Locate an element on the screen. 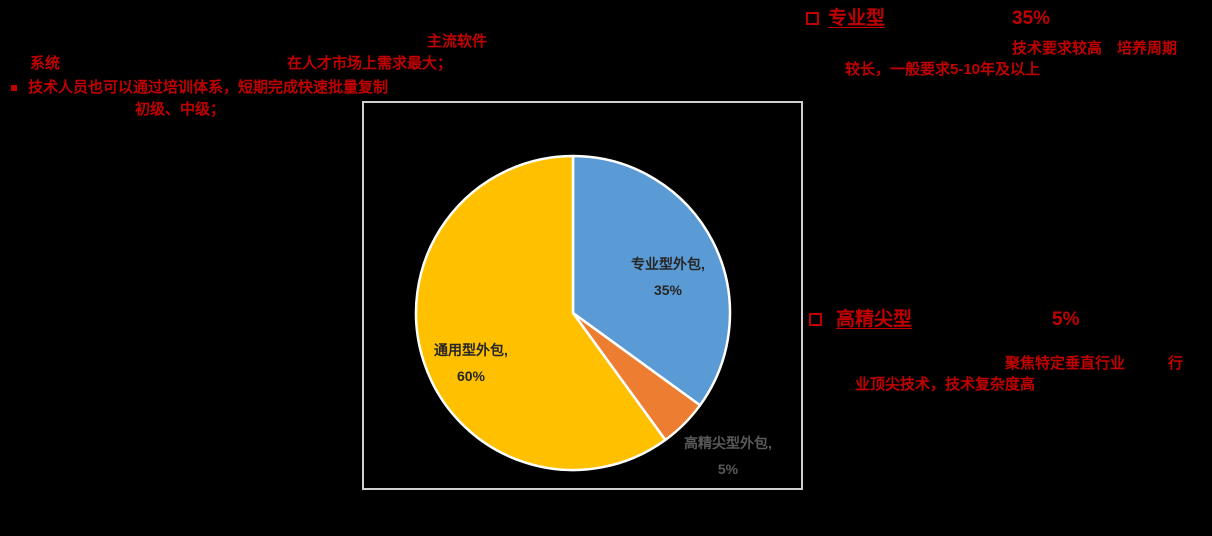 This screenshot has width=1212, height=536. annotation-training-levels: 初级、中级； is located at coordinates (180, 109).